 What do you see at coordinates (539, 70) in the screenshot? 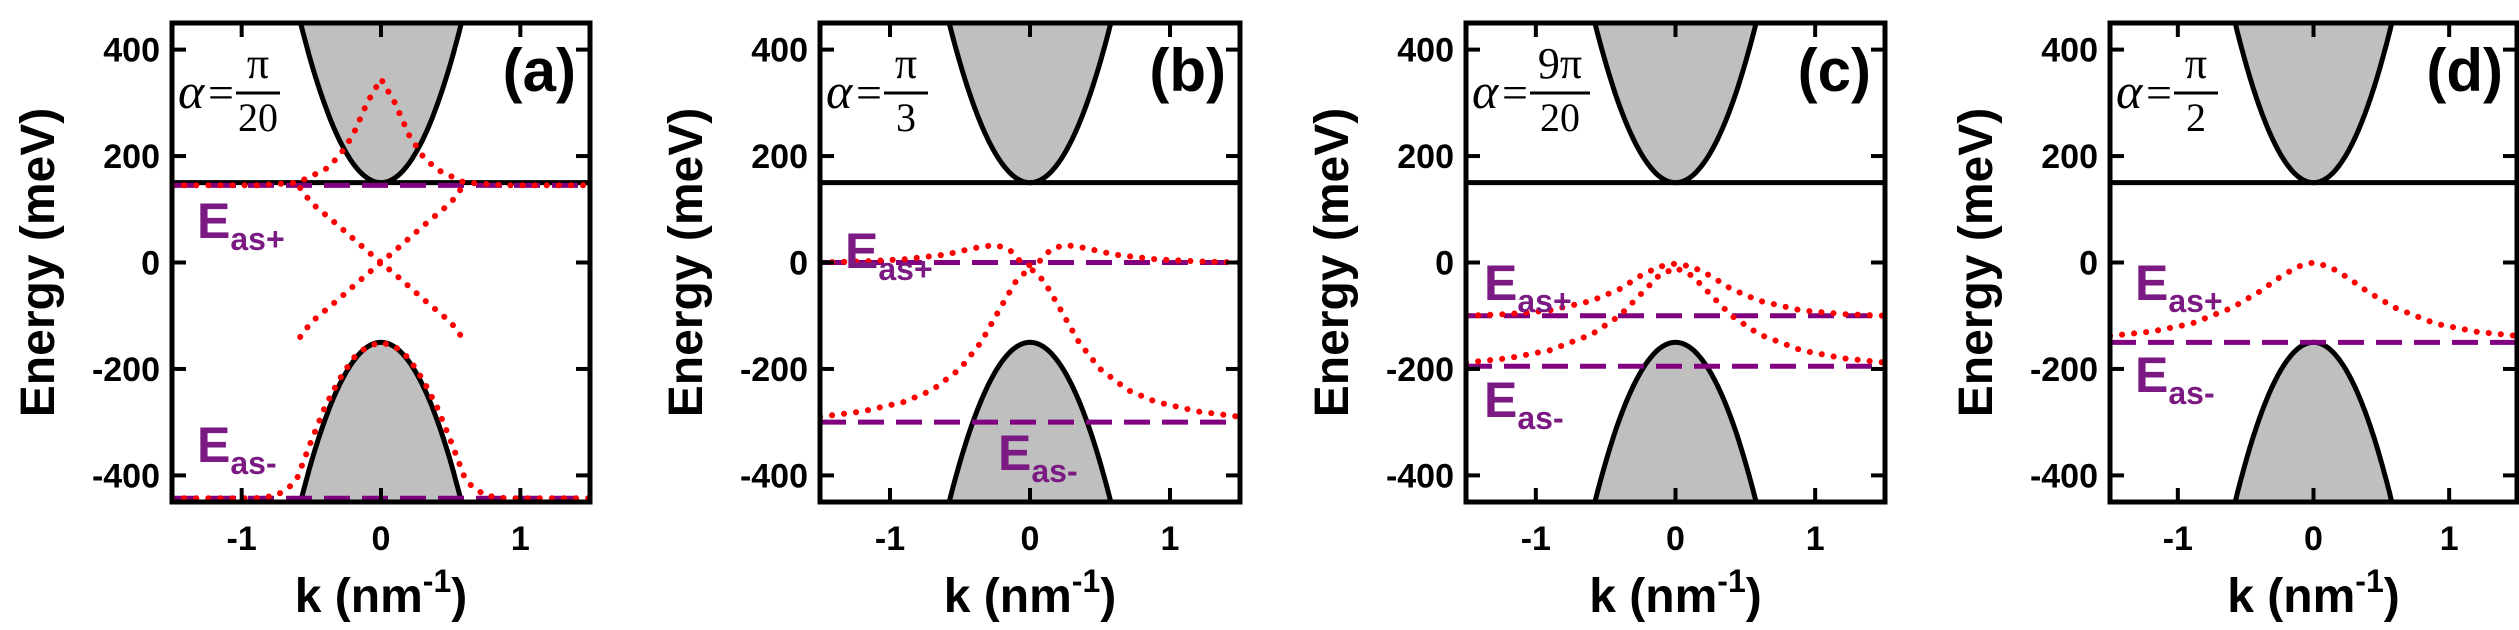
I see `panel-label: (a)` at bounding box center [539, 70].